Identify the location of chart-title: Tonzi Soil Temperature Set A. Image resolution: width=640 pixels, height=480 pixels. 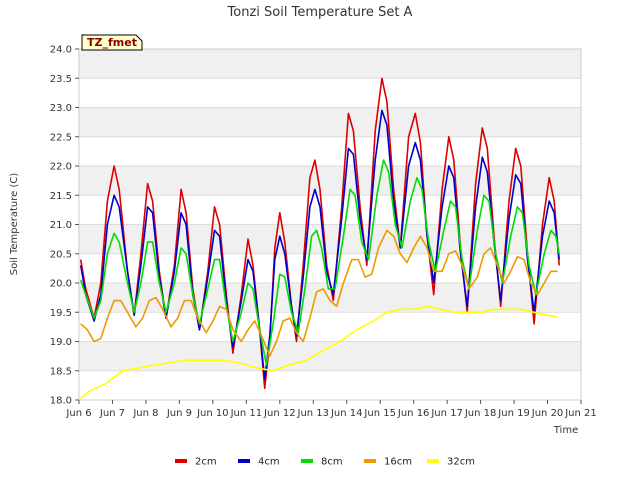
(320, 12).